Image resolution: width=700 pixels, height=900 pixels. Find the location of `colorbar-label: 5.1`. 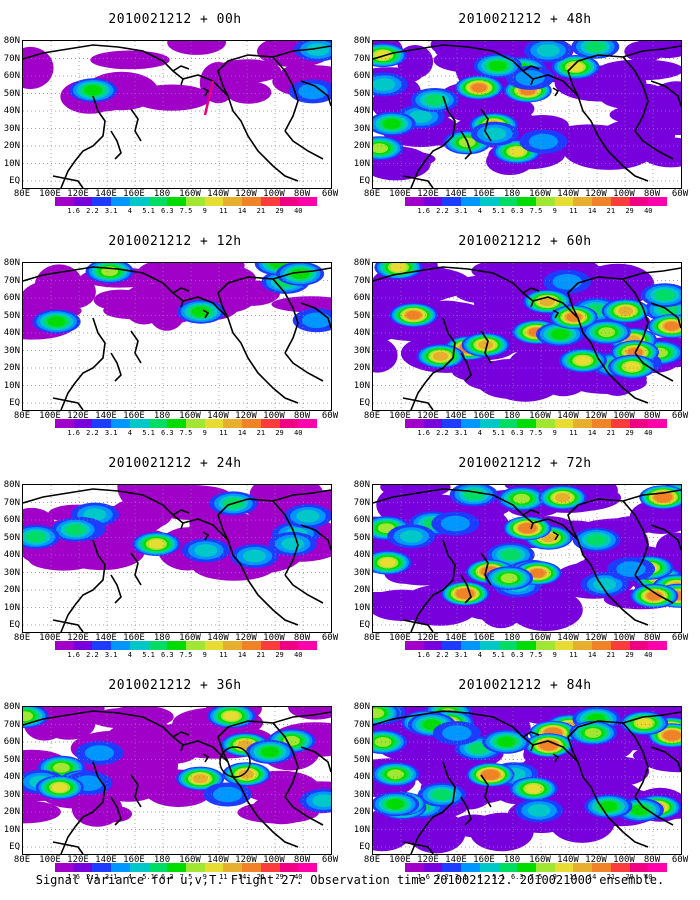

colorbar-label: 5.1 is located at coordinates (148, 877).